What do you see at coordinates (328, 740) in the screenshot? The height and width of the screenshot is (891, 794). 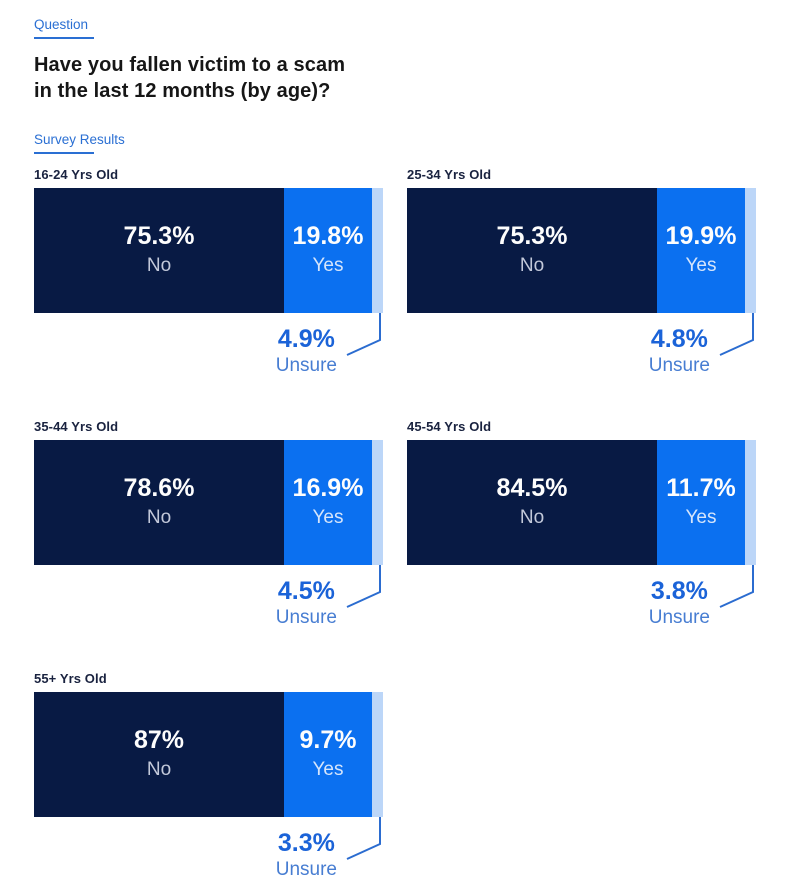 I see `yes-percent-value: 9.7%` at bounding box center [328, 740].